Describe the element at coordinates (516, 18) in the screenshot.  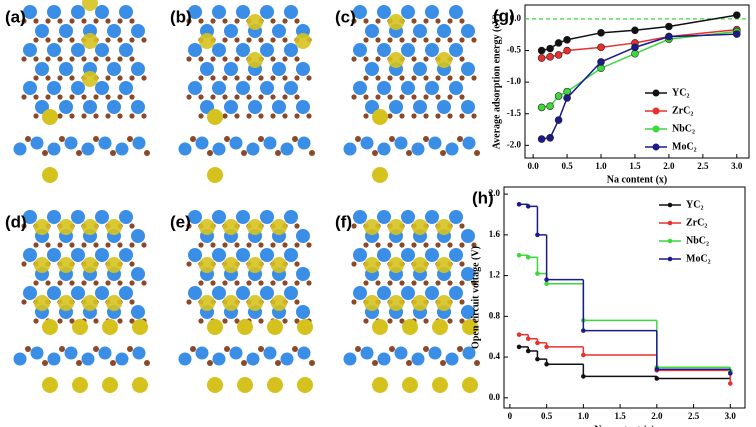
I see `y-tick-label: 0.0` at that location.